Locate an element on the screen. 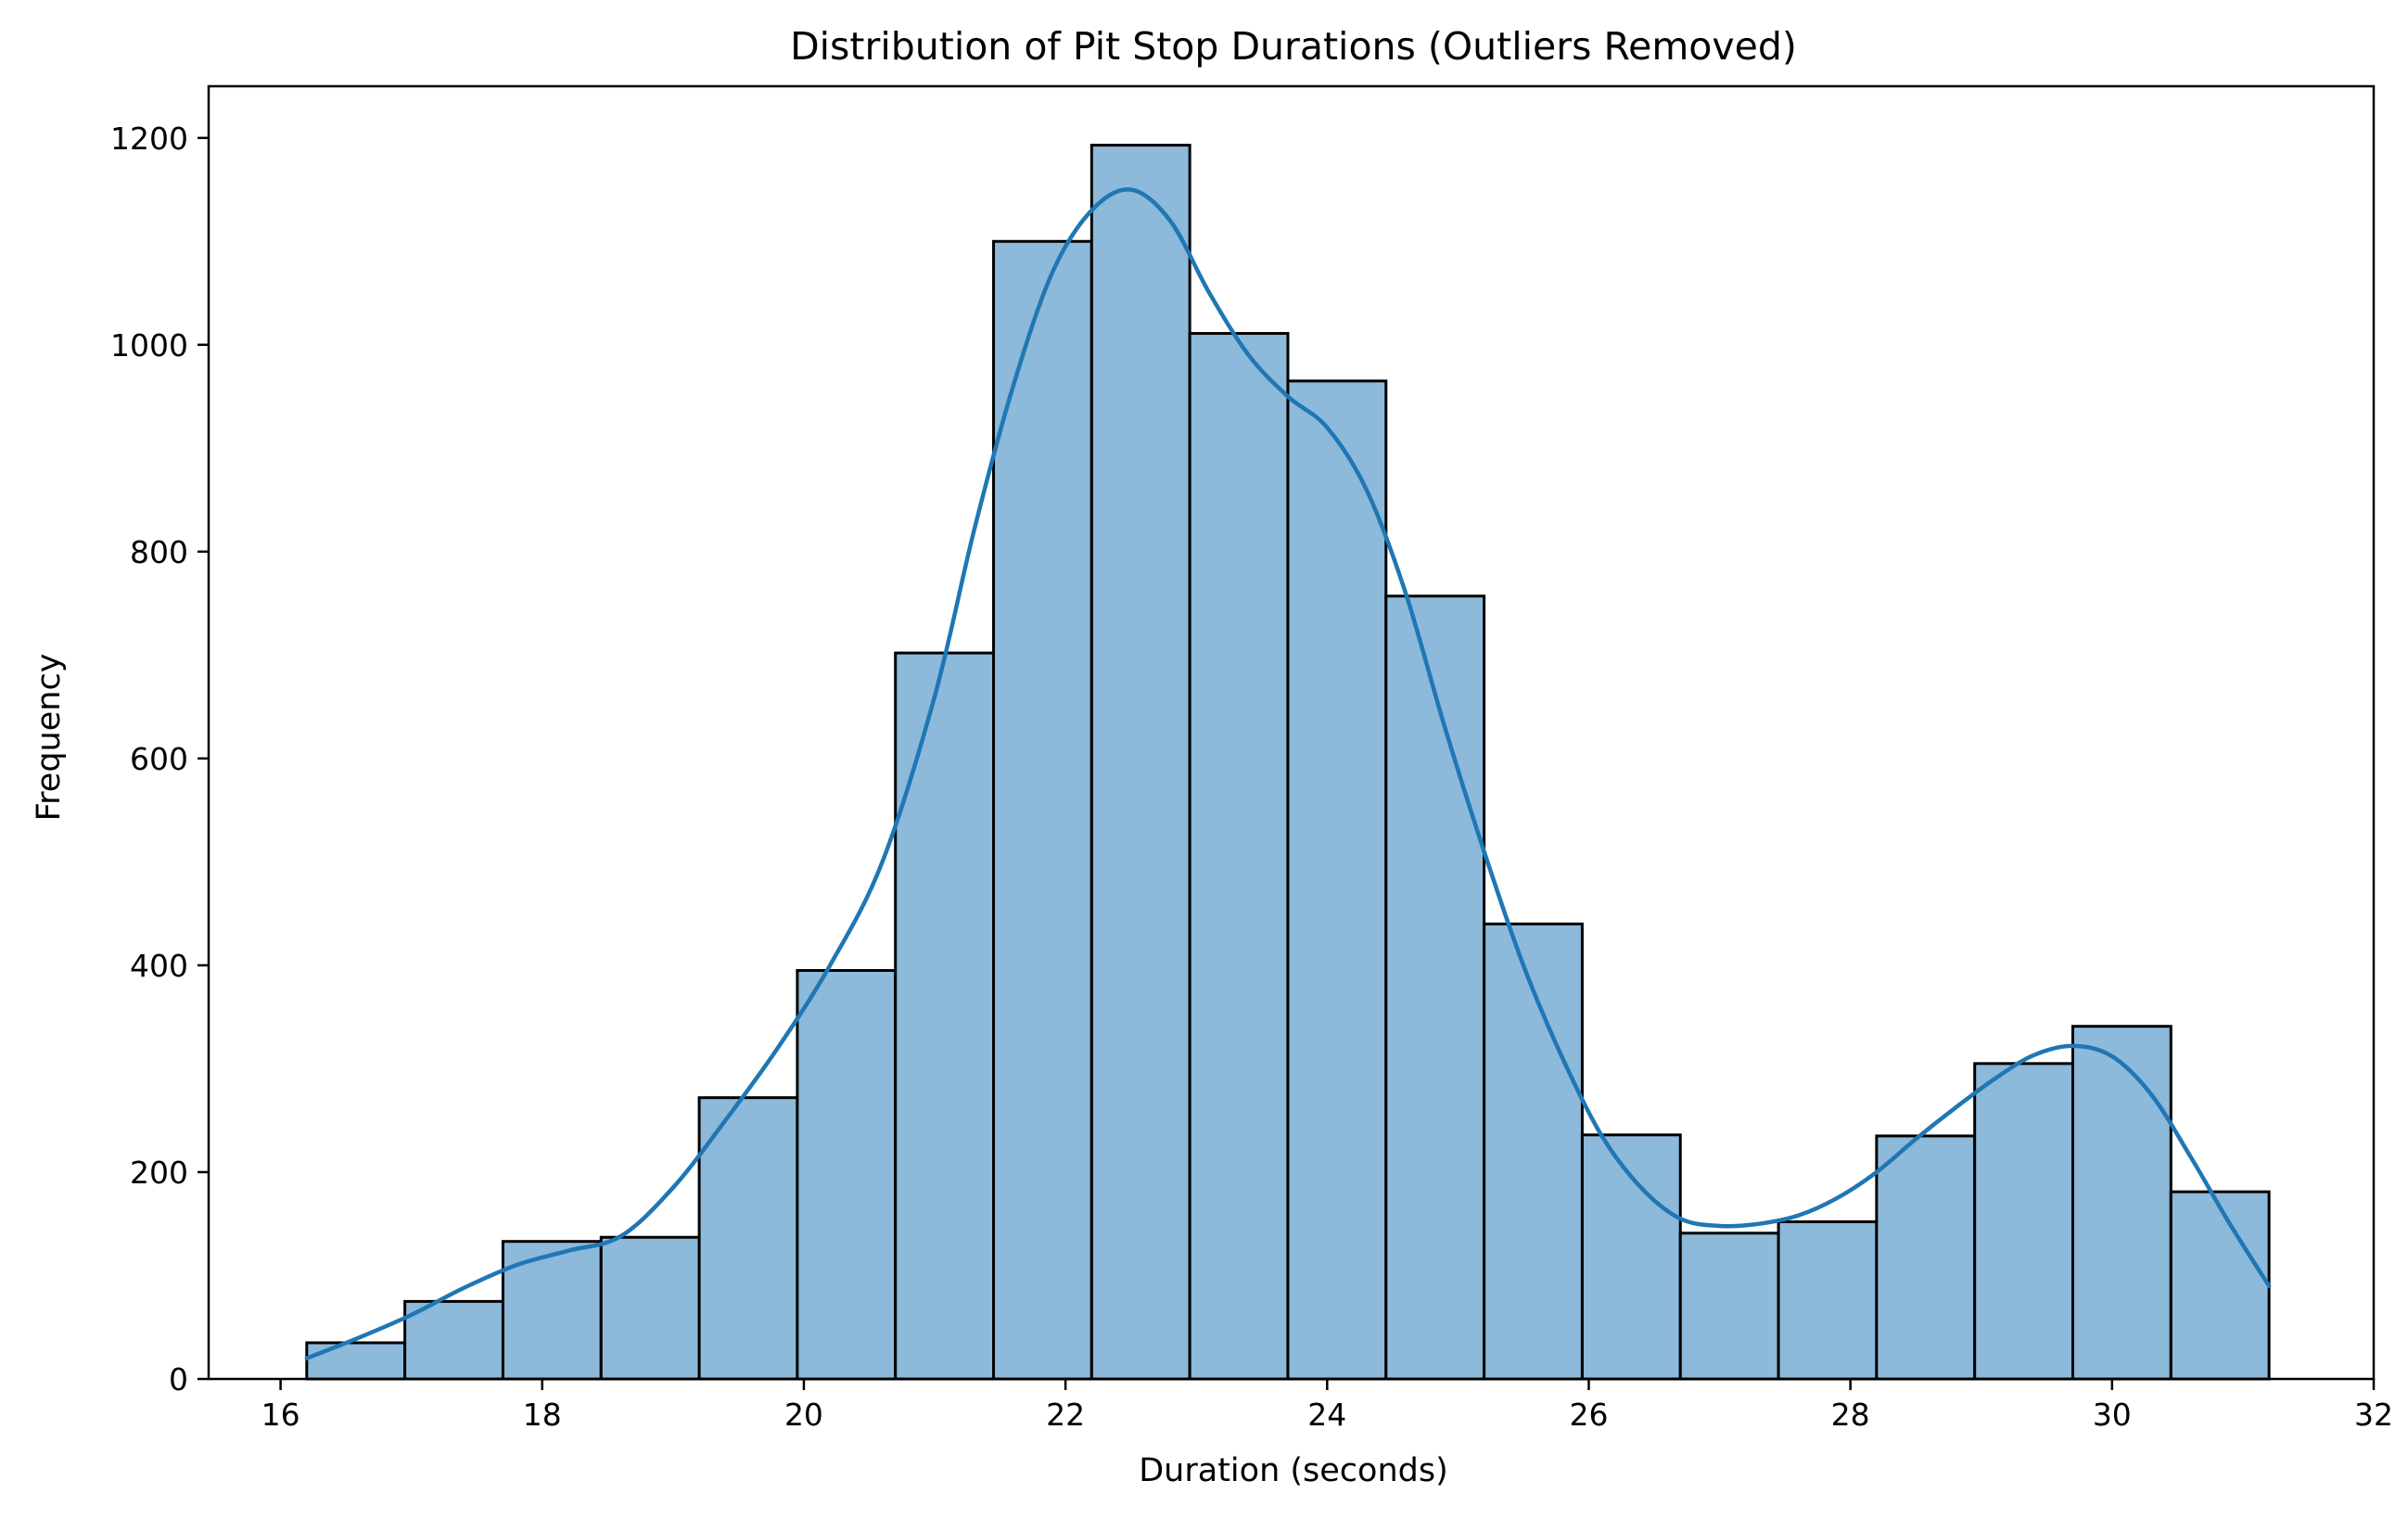  y-axis-ticks: 0 200 400 600 800 1000 1200 is located at coordinates (159, 759).